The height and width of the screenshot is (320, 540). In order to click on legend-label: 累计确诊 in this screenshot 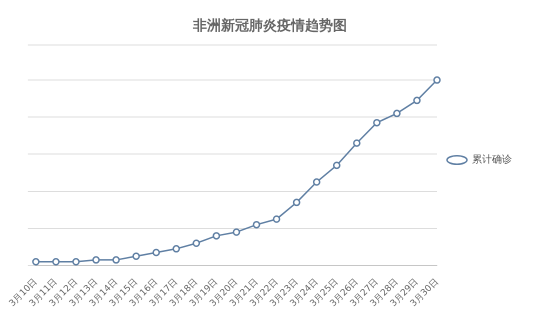, I will do `click(492, 160)`.